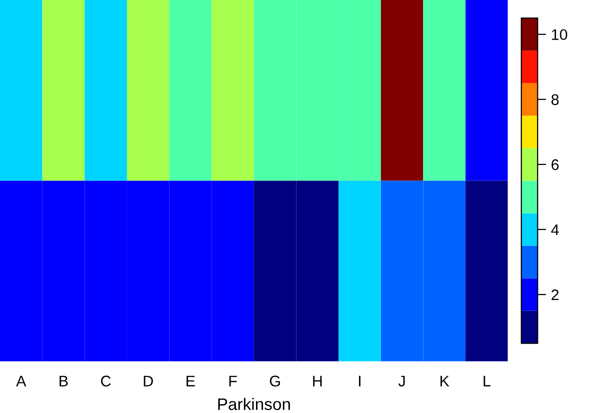 The image size is (605, 413). I want to click on x-tick-label: E, so click(190, 381).